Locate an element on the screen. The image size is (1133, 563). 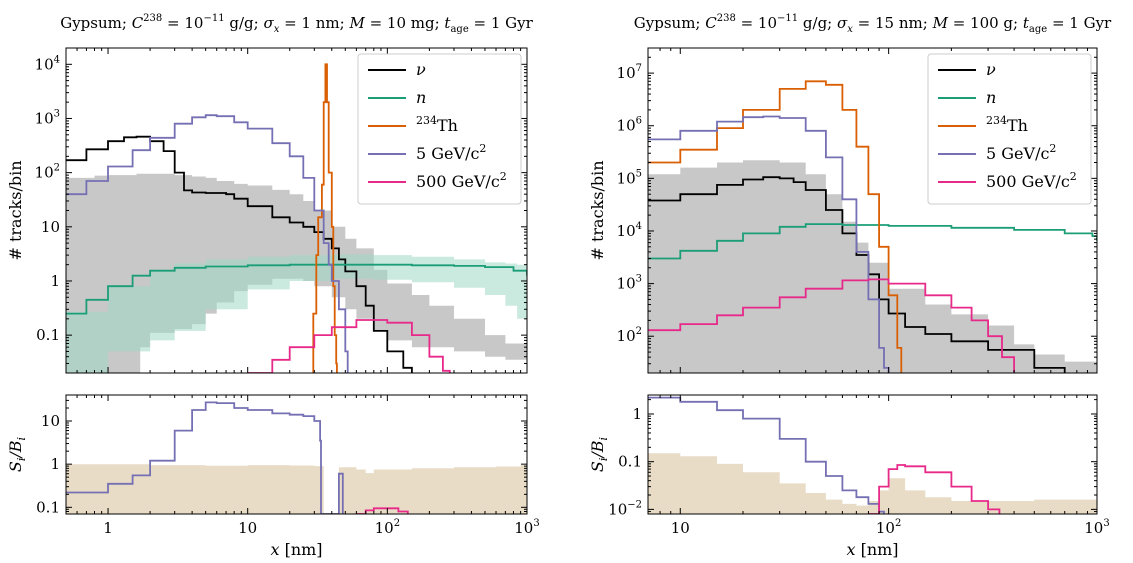
y-tick-label: 10⁵ is located at coordinates (629, 177).